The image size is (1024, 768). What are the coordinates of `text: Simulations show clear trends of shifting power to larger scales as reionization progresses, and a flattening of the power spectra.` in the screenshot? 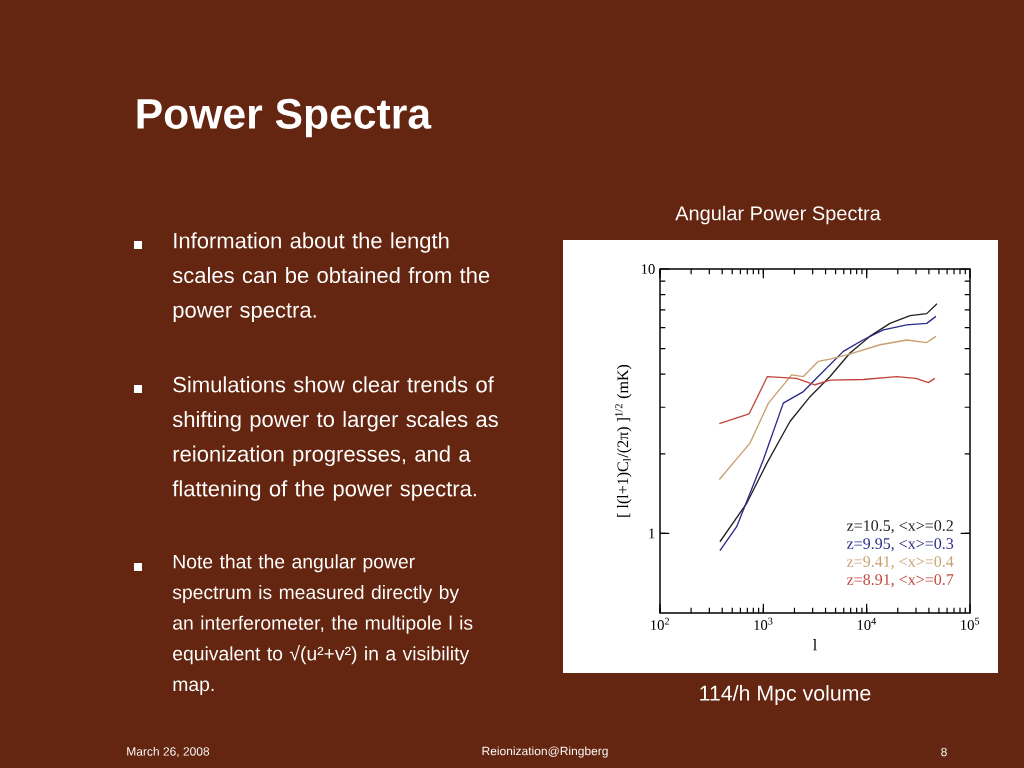 It's located at (335, 438).